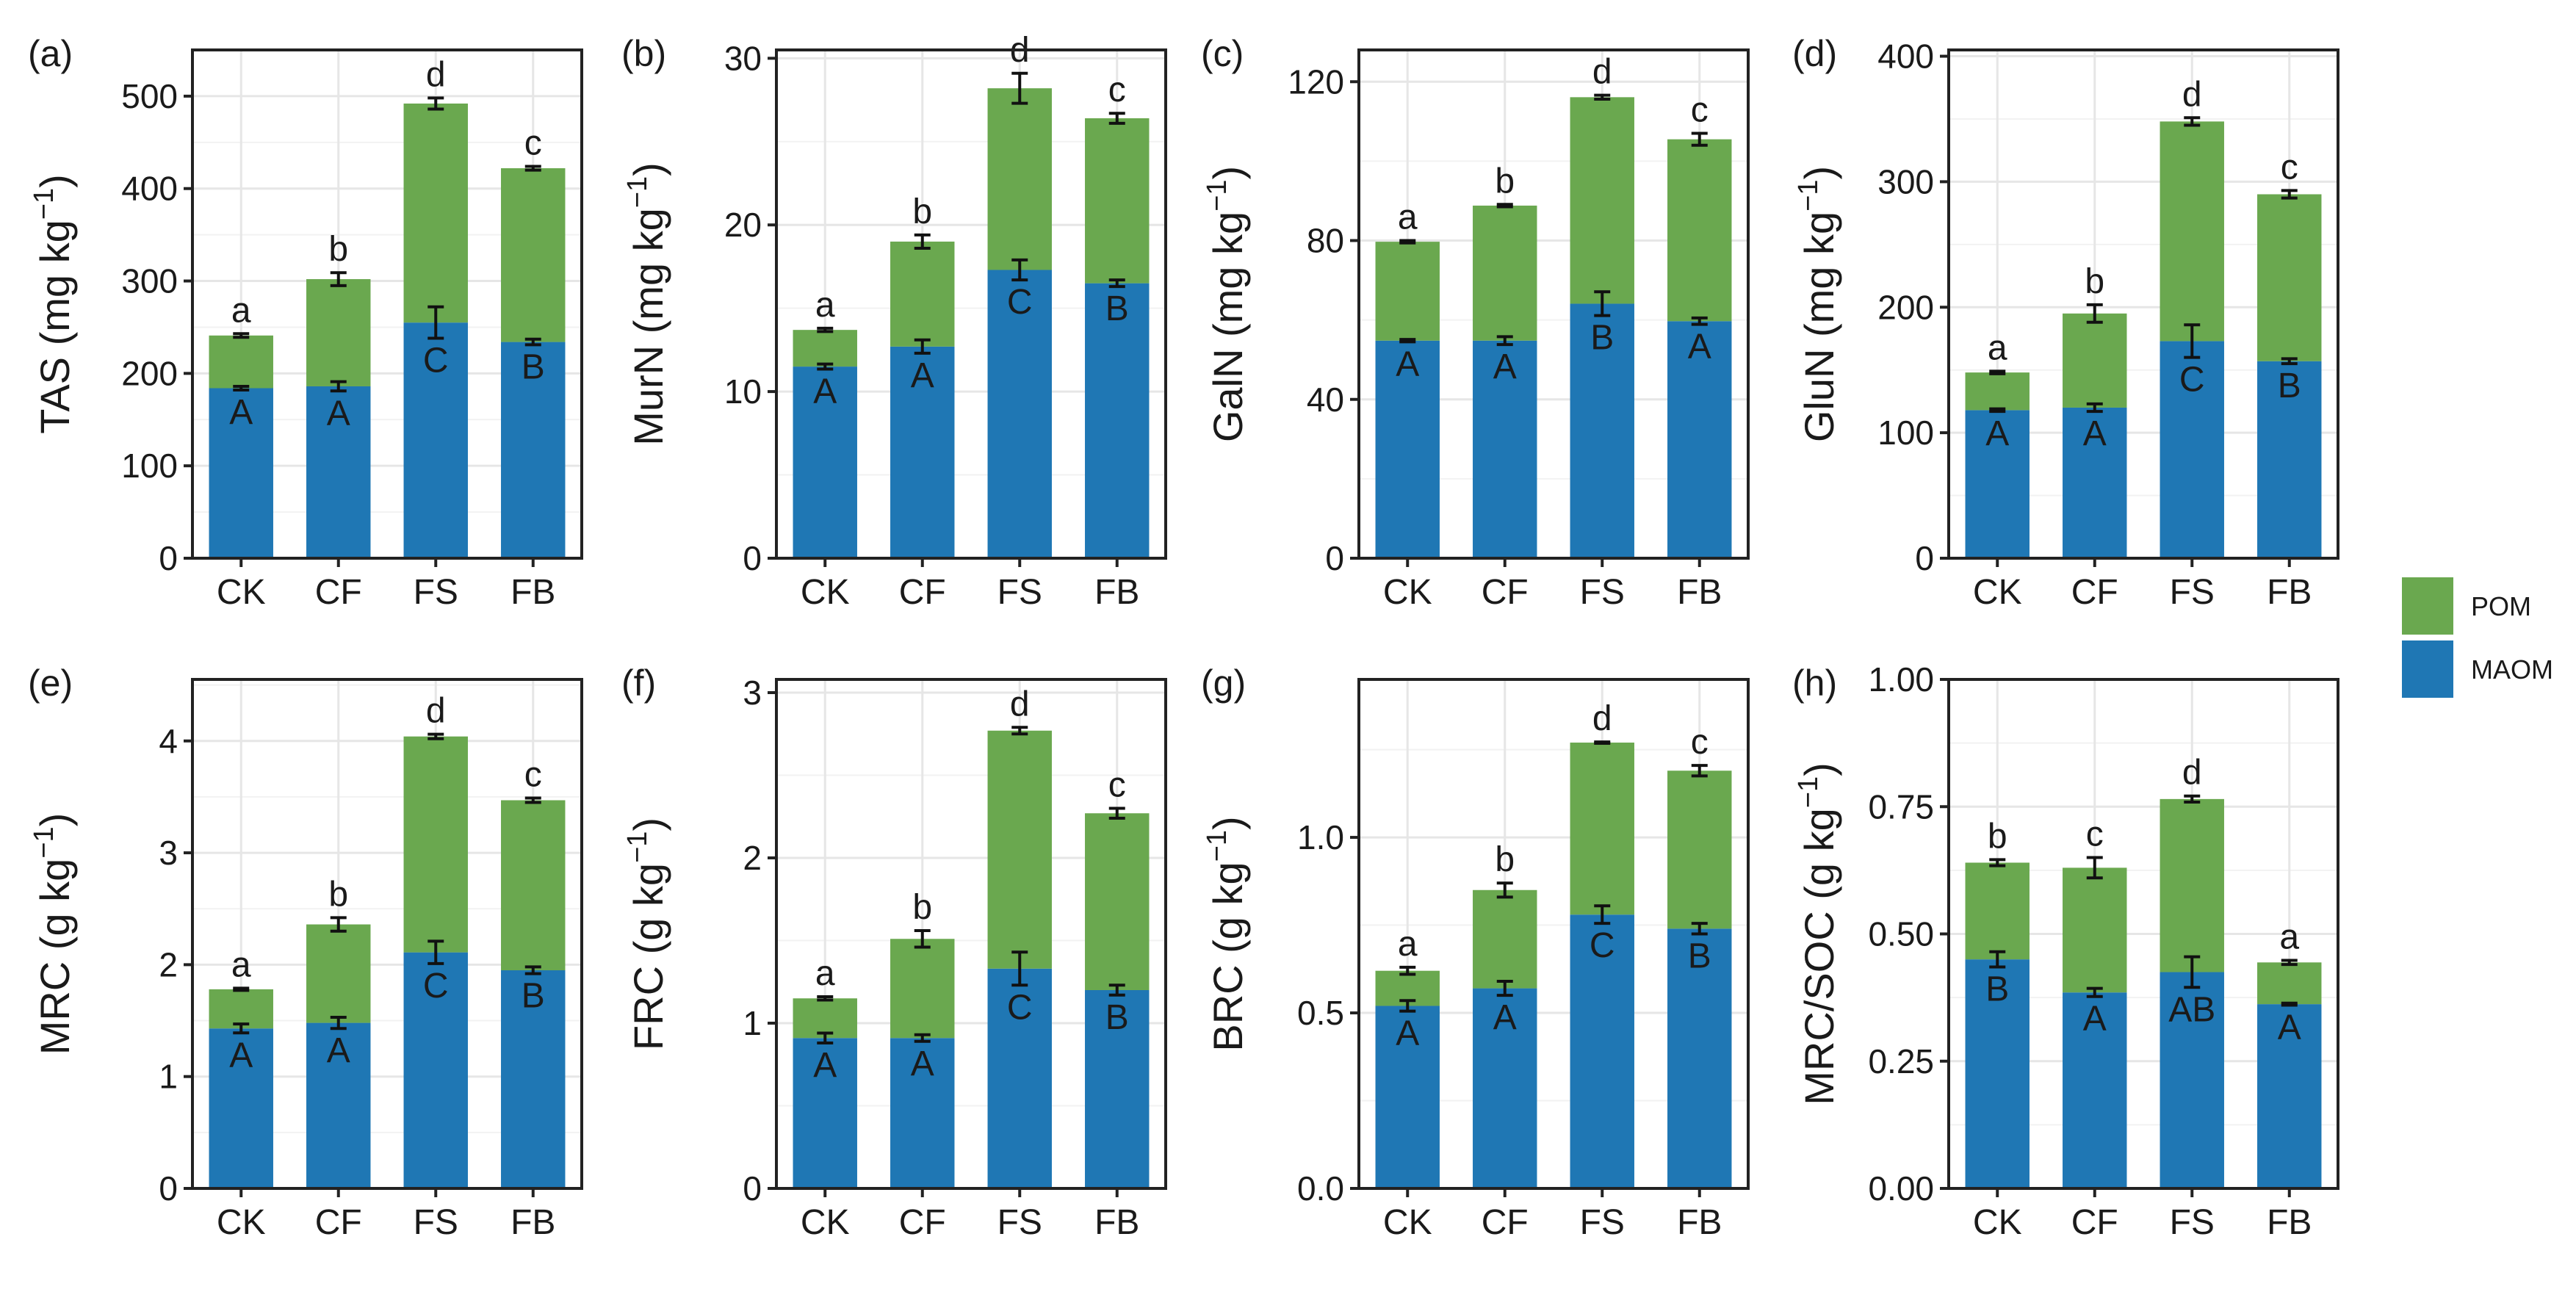  I want to click on panel-label: (a), so click(51, 53).